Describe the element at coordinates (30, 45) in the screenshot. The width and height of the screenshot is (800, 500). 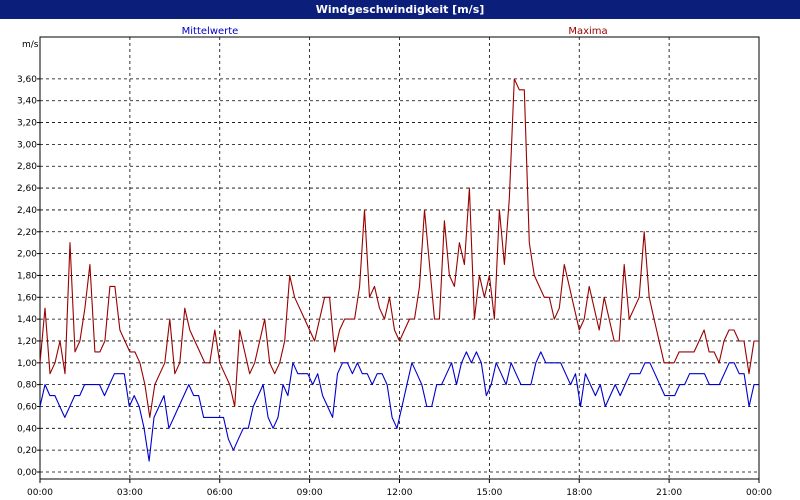
I see `y-axis-label: m/s` at that location.